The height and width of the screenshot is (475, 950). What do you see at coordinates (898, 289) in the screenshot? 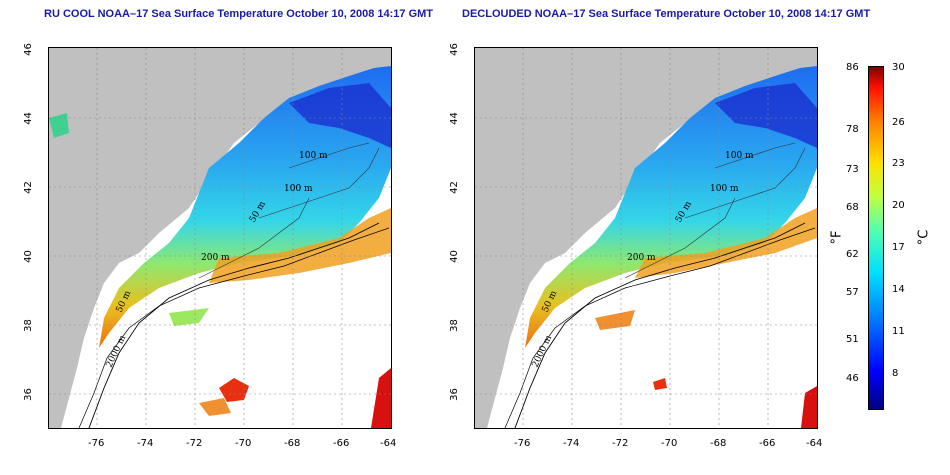
I see `cbar-c-label: 14` at bounding box center [898, 289].